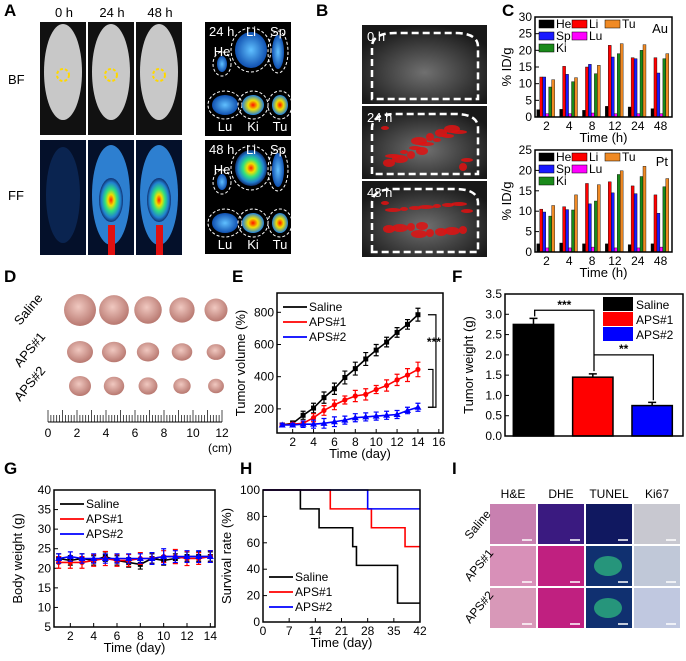 This screenshot has width=686, height=661. What do you see at coordinates (493, 375) in the screenshot?
I see `y-tick-label: 1.5` at bounding box center [493, 375].